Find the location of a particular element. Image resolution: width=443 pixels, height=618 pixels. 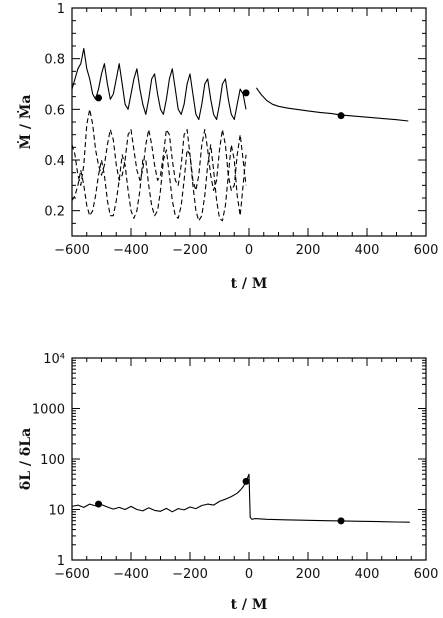

y-tick-label: 0.2 is located at coordinates (54, 212).